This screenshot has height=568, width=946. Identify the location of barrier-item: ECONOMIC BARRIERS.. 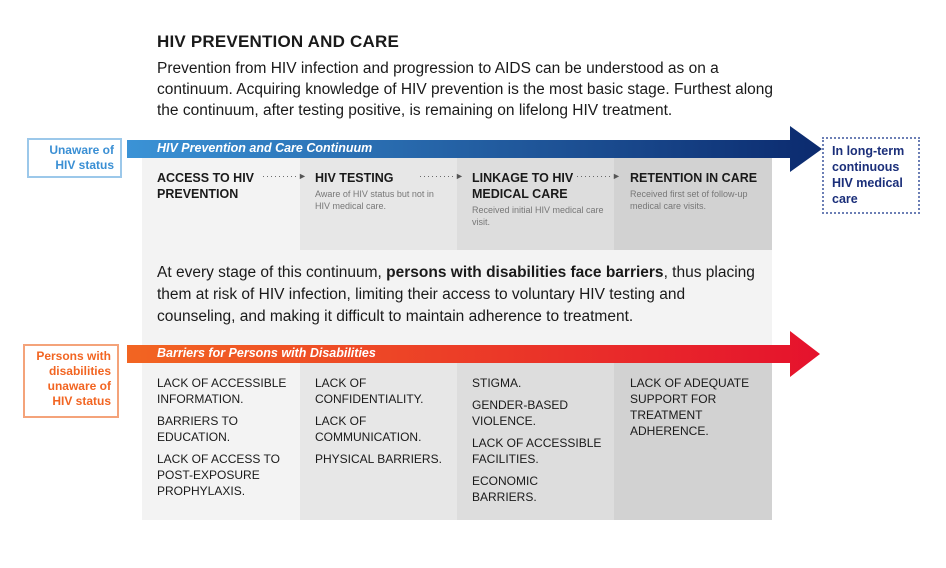
(505, 489).